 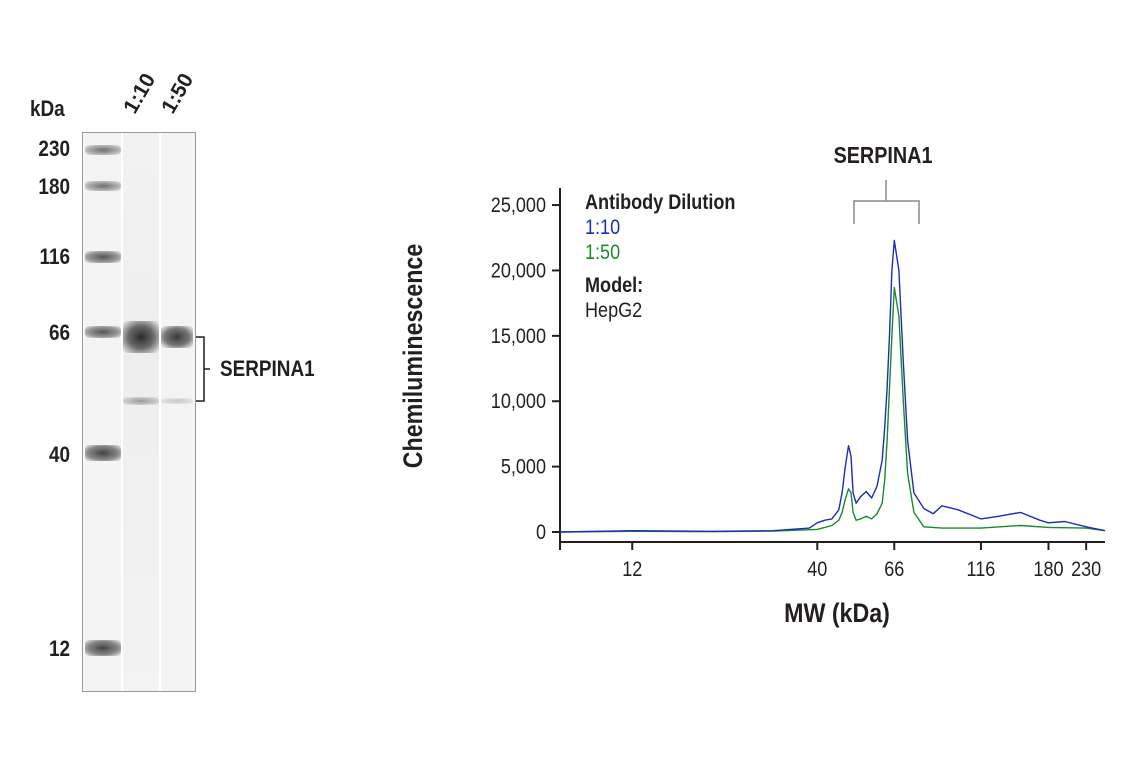 I want to click on y-tick-label: 20,000, so click(x=518, y=271).